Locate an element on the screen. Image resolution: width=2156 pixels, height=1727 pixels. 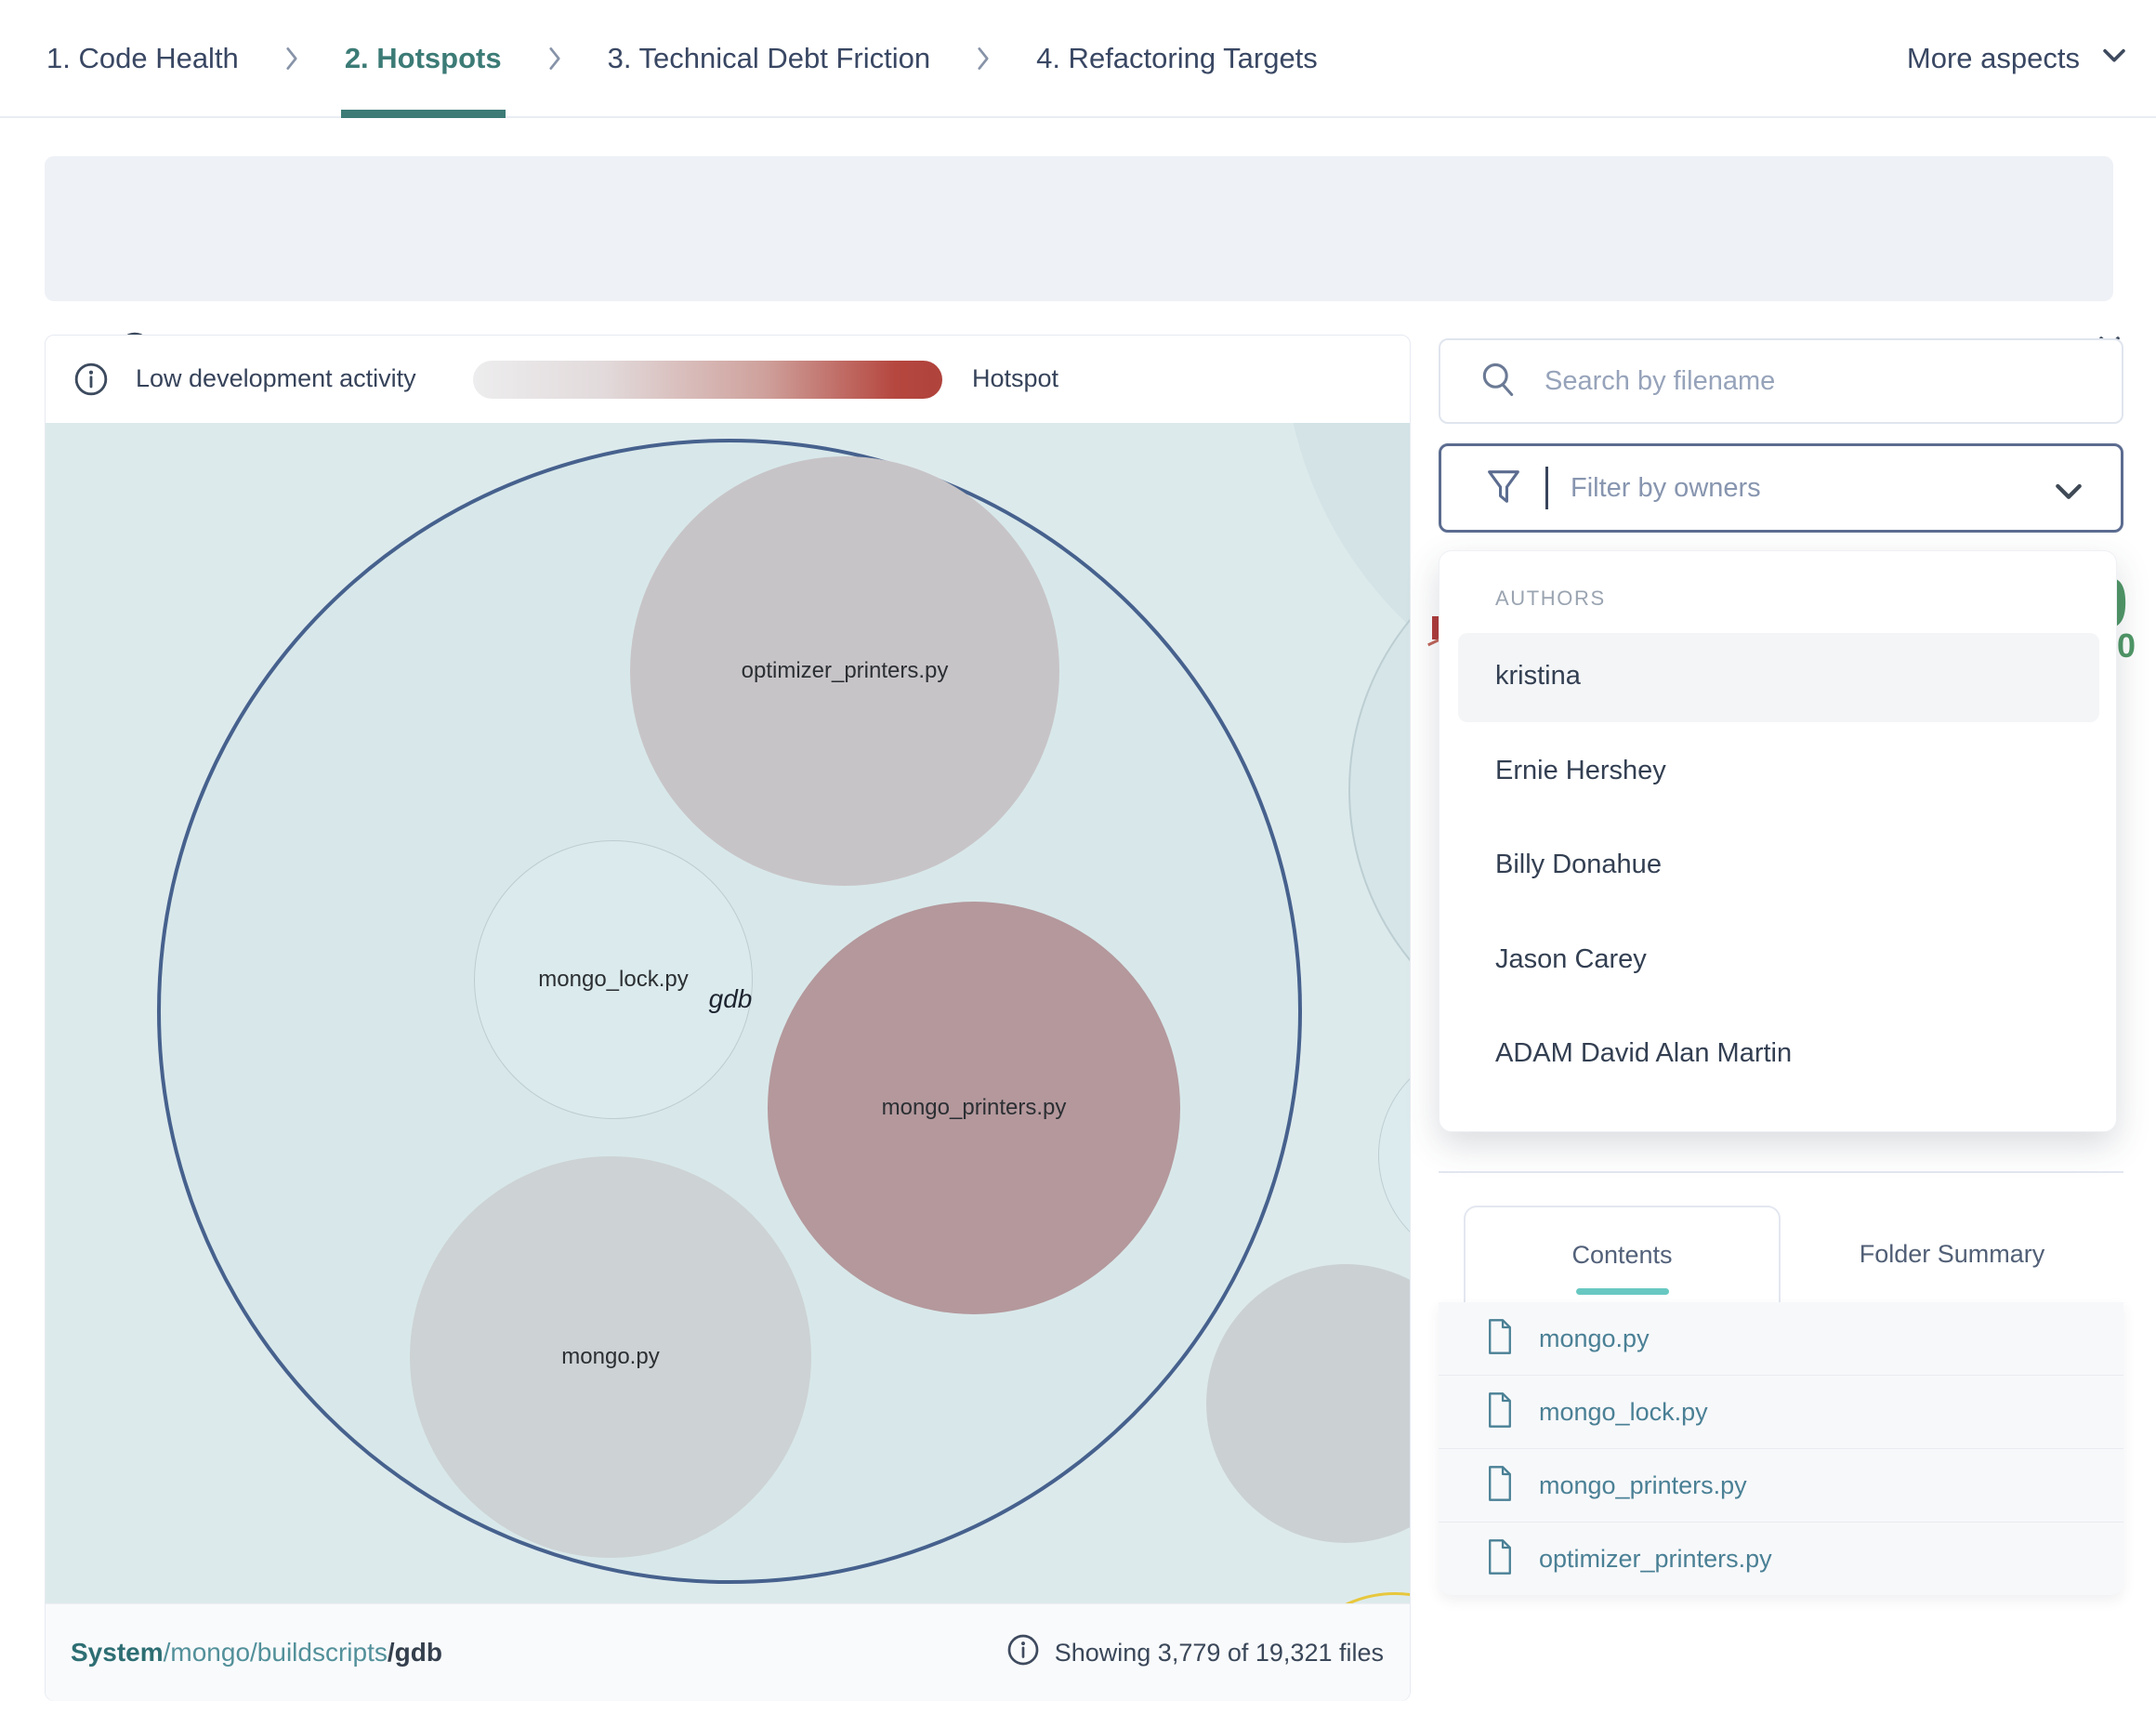
bubble-optimizer-printers: optimizer_printers.py is located at coordinates (845, 671).